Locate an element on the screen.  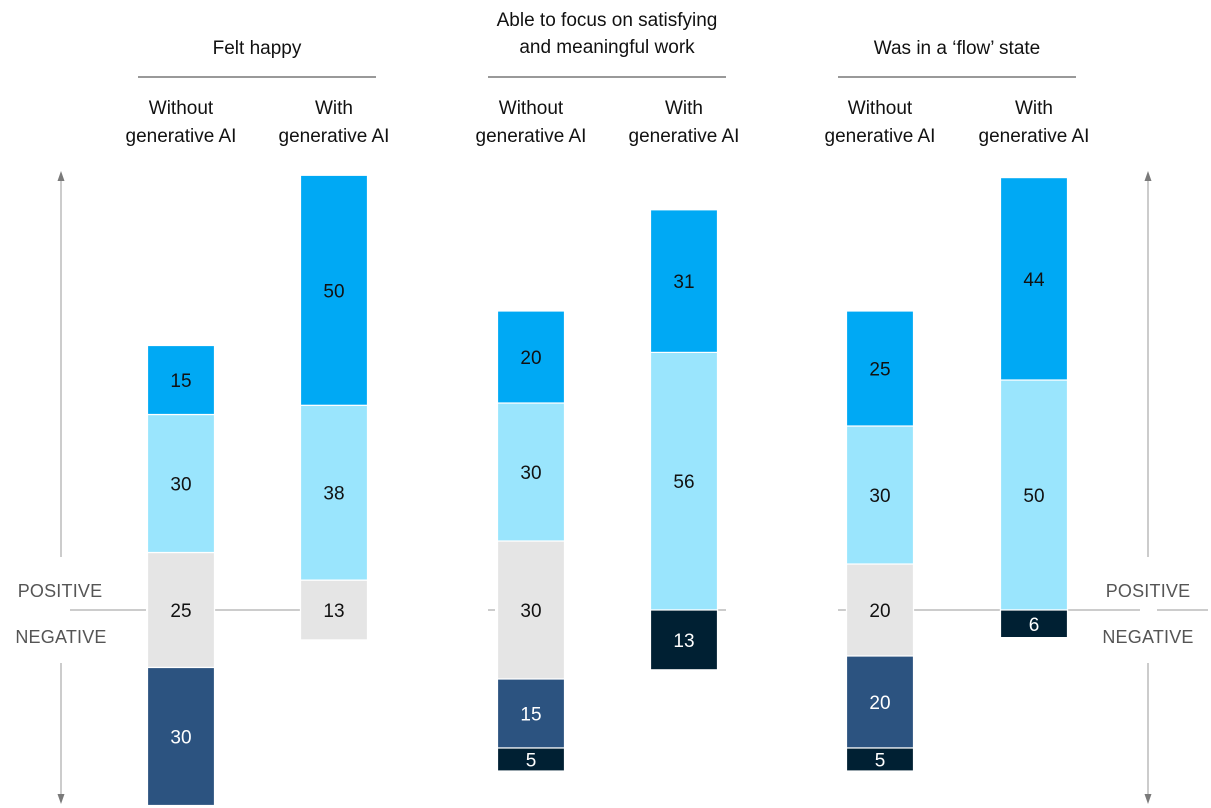
segment-value-label: 6 is located at coordinates (1034, 625).